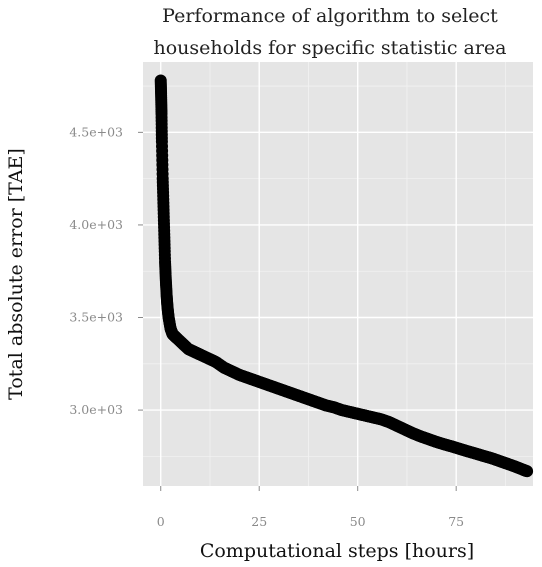 The image size is (542, 567). What do you see at coordinates (96, 409) in the screenshot?
I see `y-tick-label: 3.0e+03` at bounding box center [96, 409].